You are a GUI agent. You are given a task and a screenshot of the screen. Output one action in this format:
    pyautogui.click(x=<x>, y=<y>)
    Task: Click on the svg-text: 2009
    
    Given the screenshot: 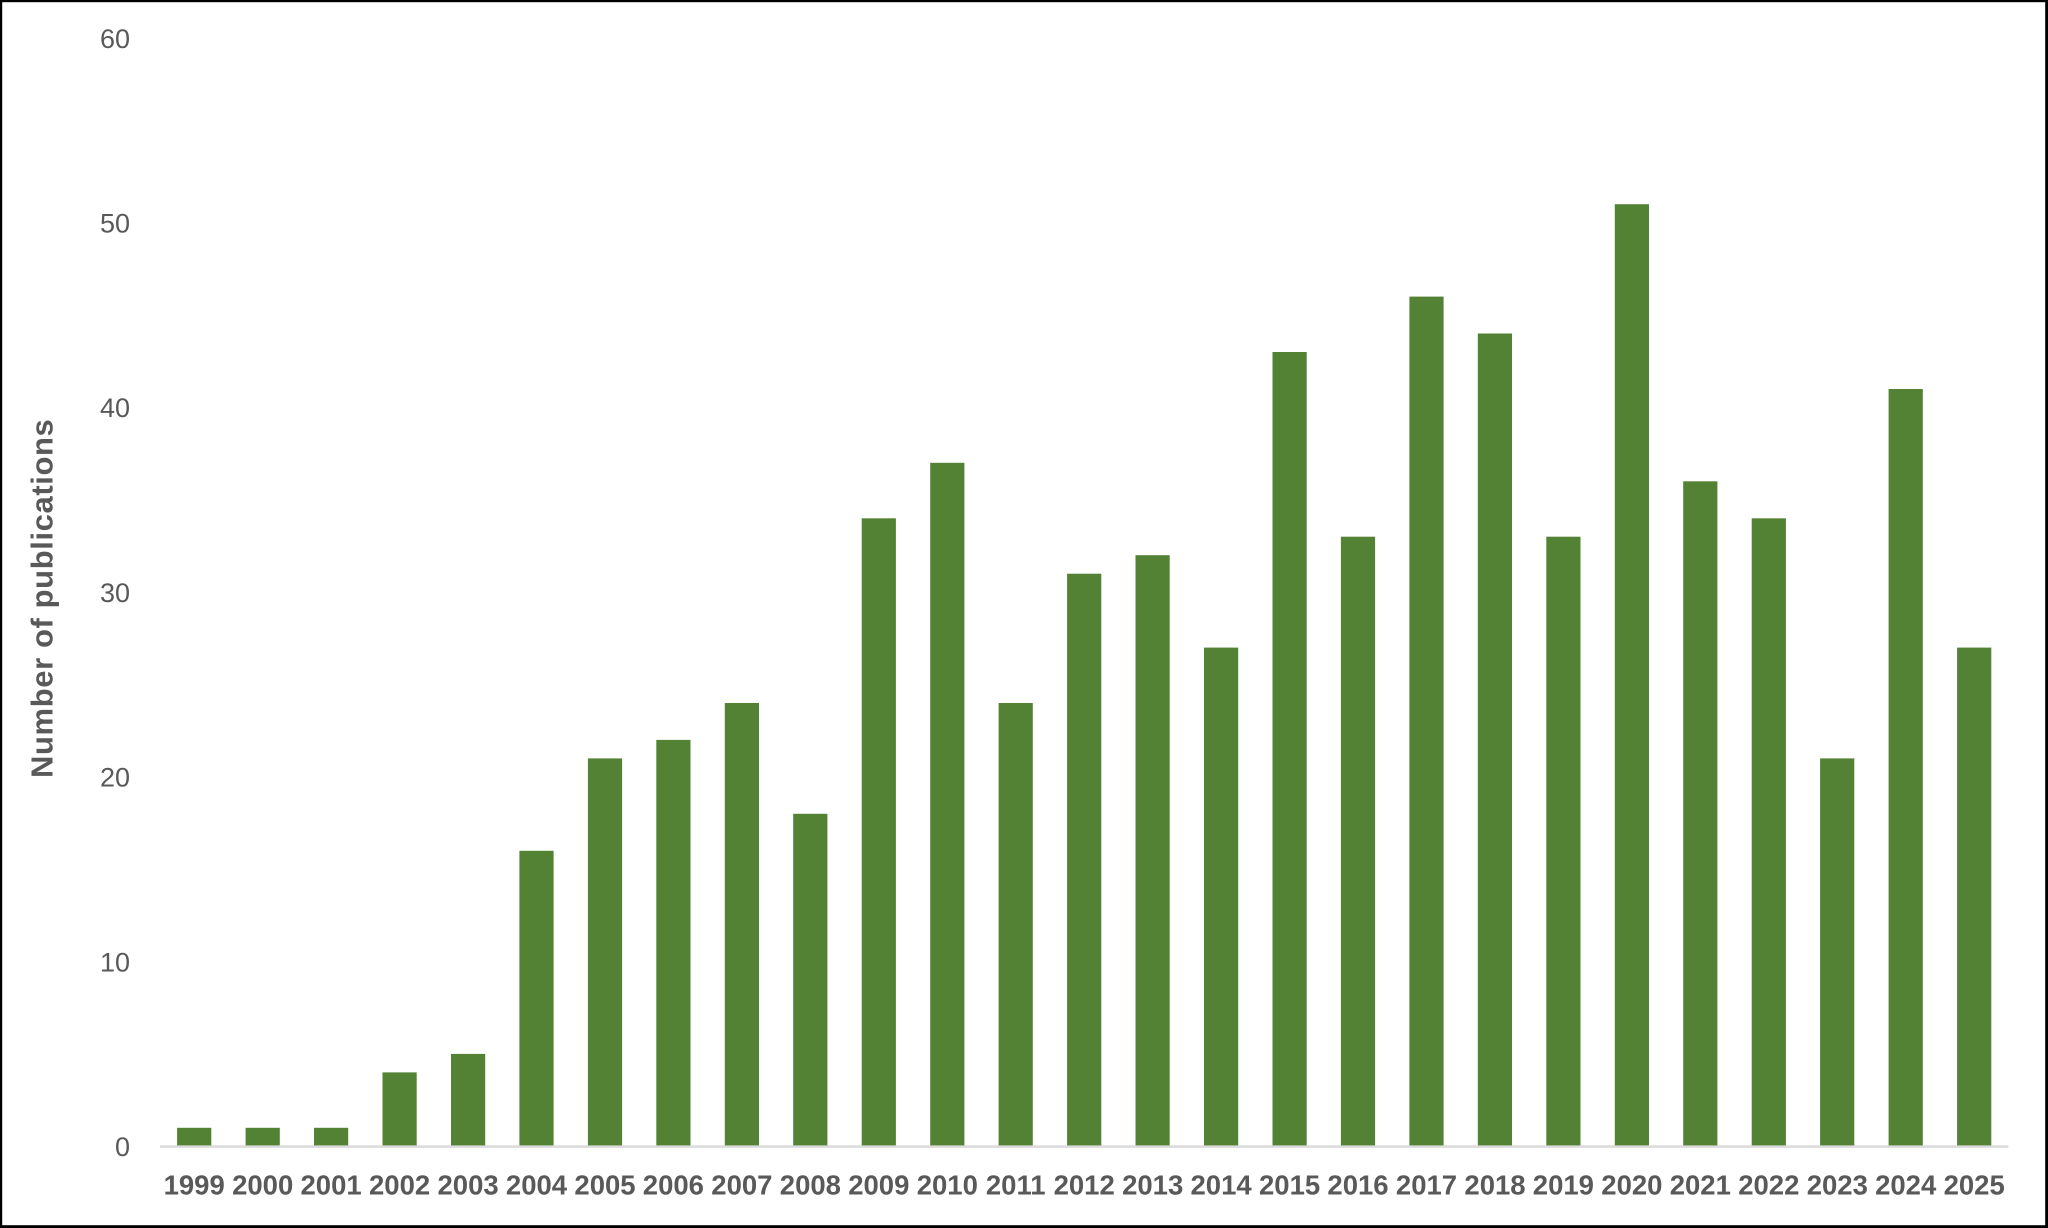 What is the action you would take?
    pyautogui.click(x=878, y=1185)
    